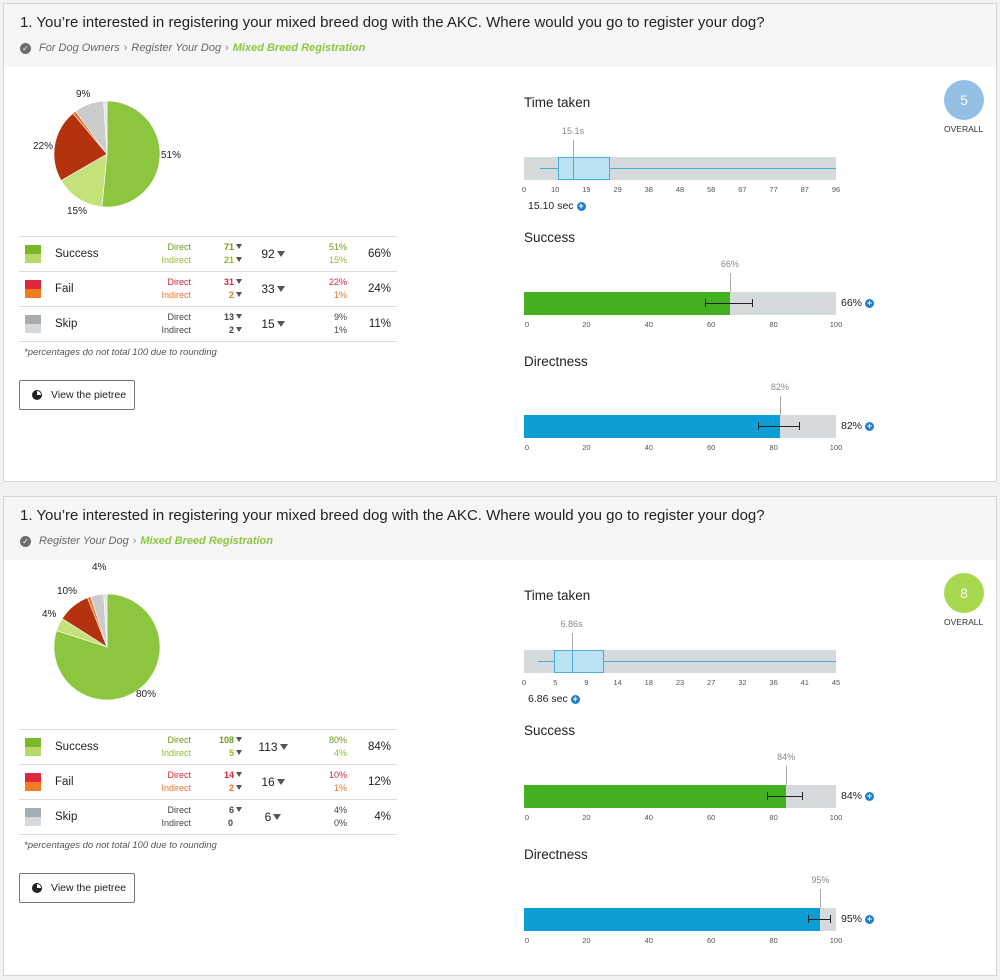 The image size is (1000, 980). Describe the element at coordinates (586, 940) in the screenshot. I see `axis-tick-label: 20` at that location.